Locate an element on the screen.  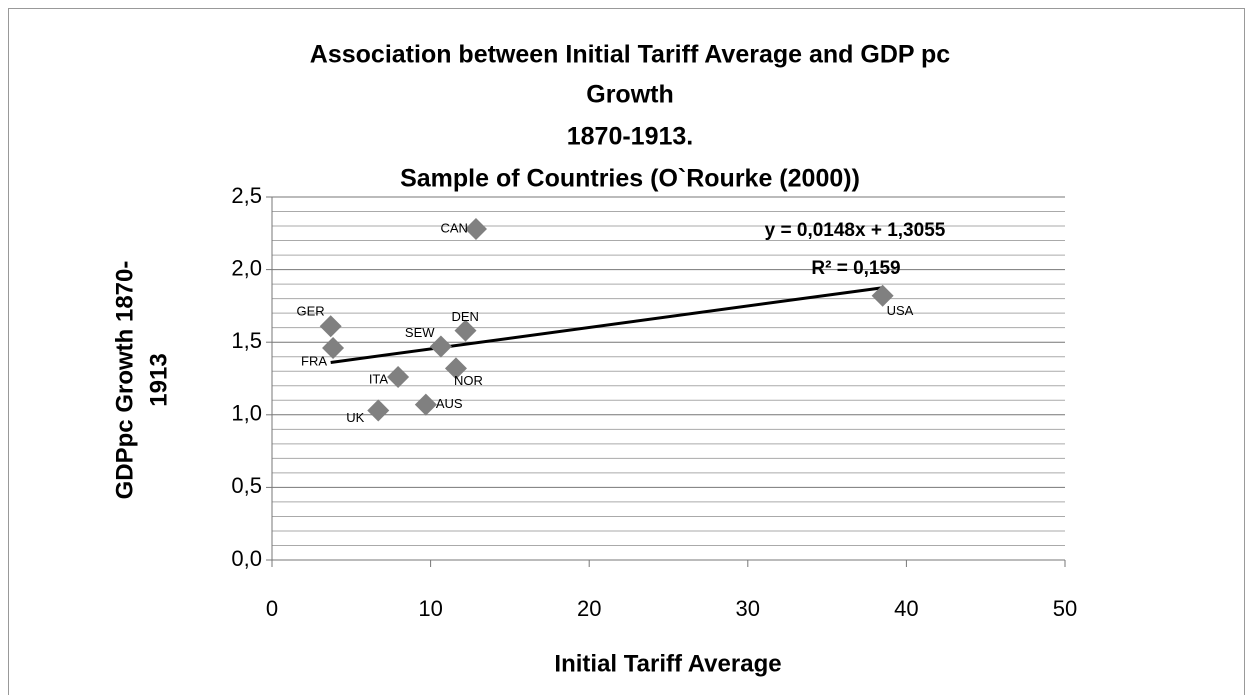
point-label: ITA is located at coordinates (379, 378).